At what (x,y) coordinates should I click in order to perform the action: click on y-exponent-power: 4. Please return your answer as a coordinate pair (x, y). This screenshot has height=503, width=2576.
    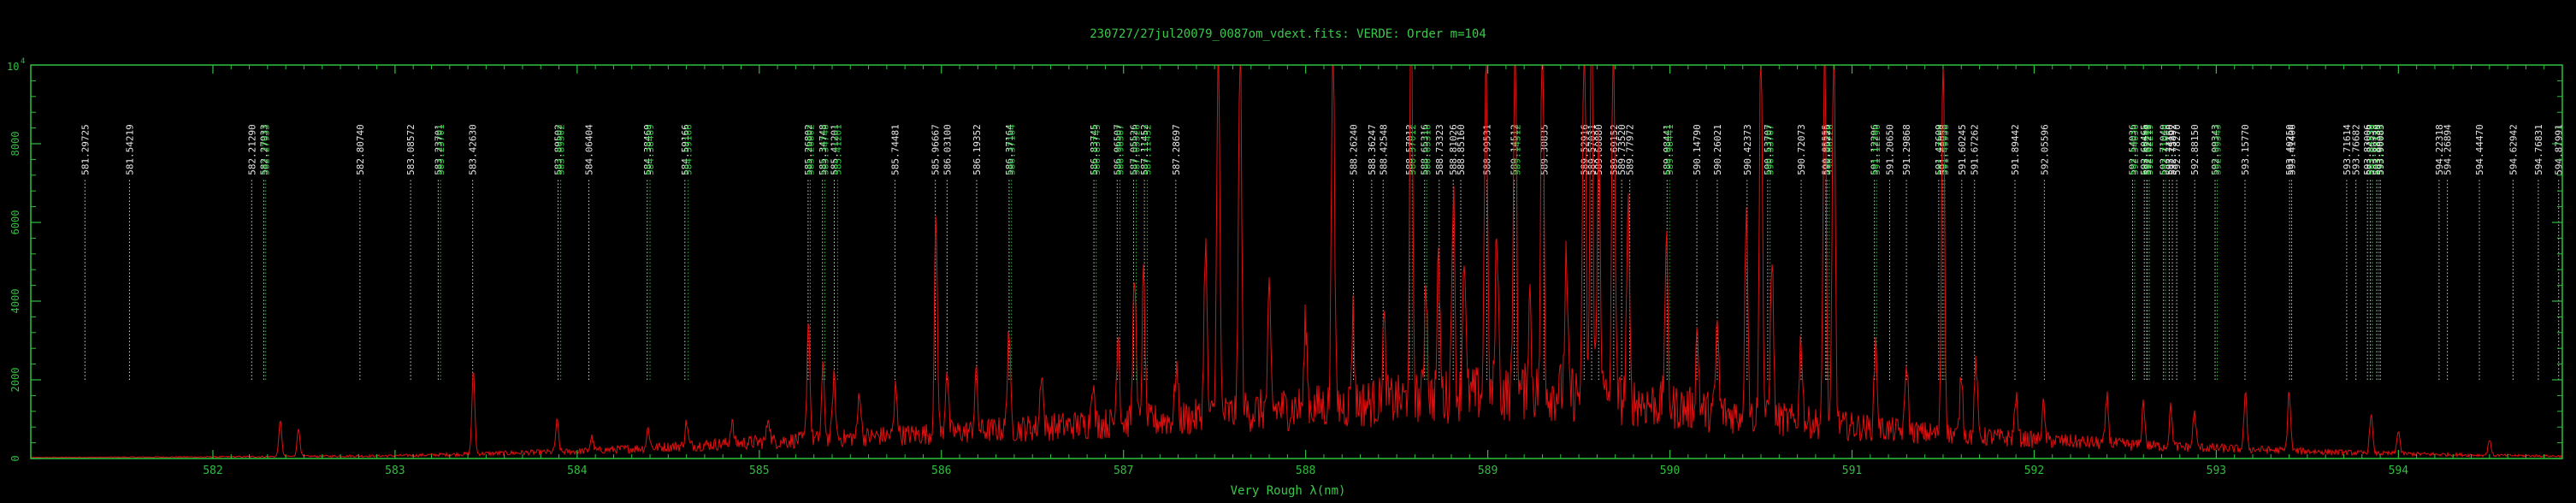
    Looking at the image, I should click on (23, 62).